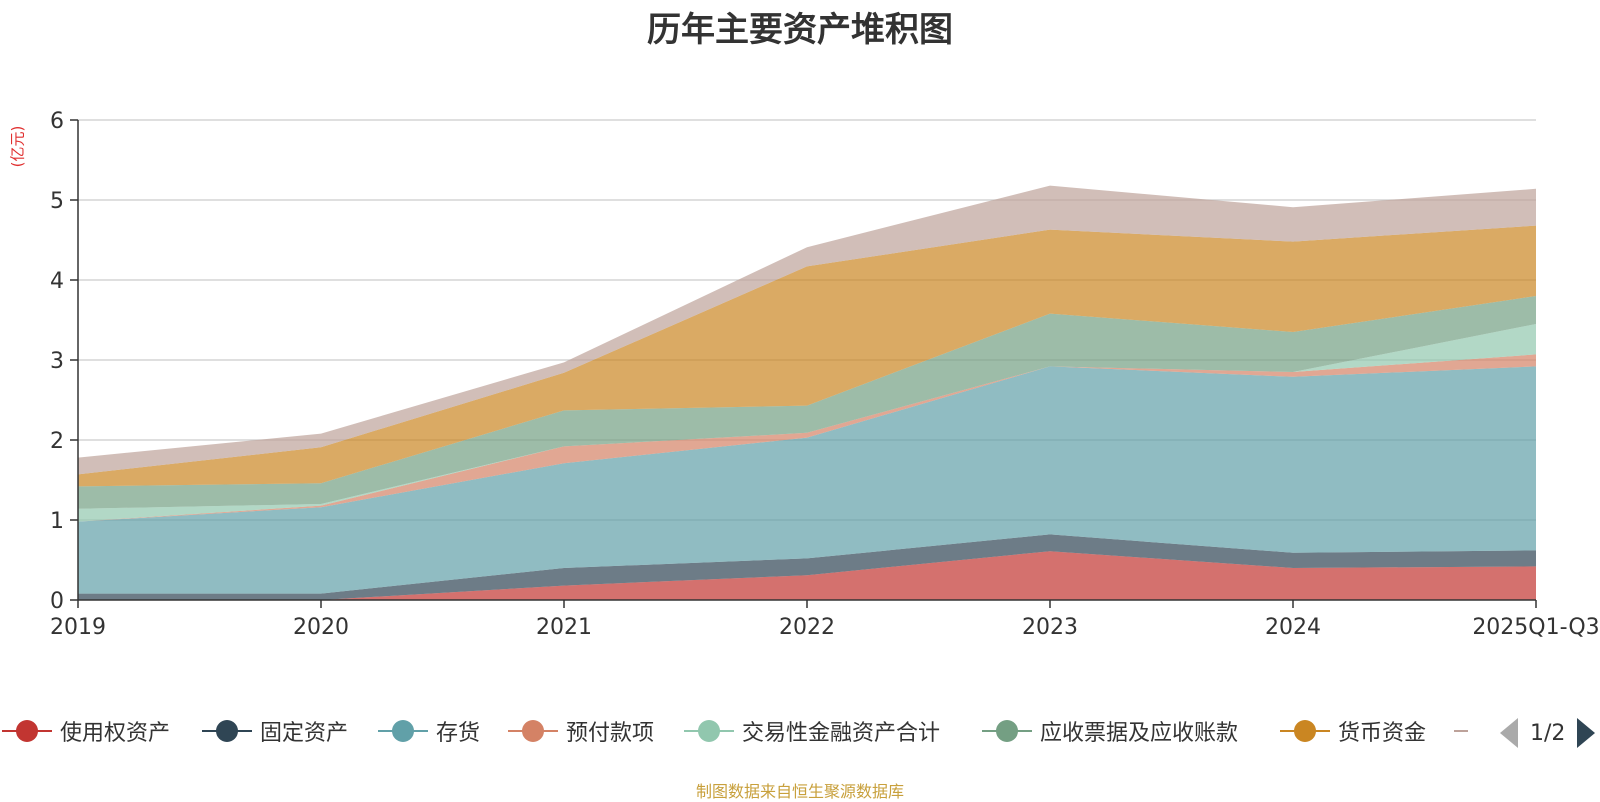 The width and height of the screenshot is (1600, 802). What do you see at coordinates (1382, 733) in the screenshot?
I see `legend-label: 货币资金` at bounding box center [1382, 733].